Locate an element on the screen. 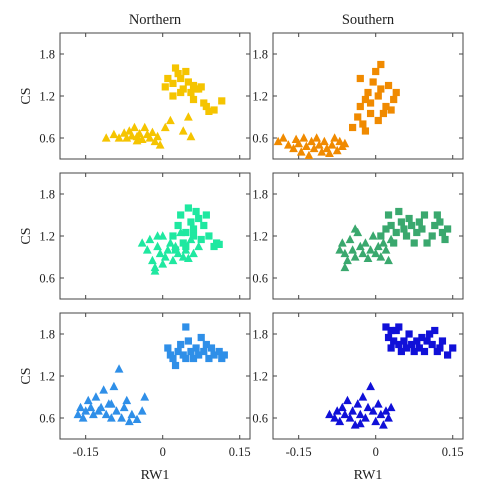 The width and height of the screenshot is (486, 500). panel-4: 0.6 1.2 1.8 is located at coordinates (363, 236).